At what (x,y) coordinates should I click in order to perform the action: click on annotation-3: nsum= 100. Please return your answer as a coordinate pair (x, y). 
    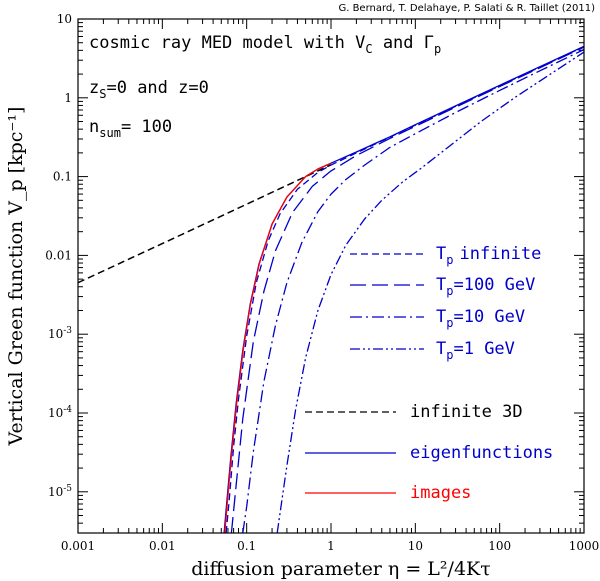
    Looking at the image, I should click on (130, 128).